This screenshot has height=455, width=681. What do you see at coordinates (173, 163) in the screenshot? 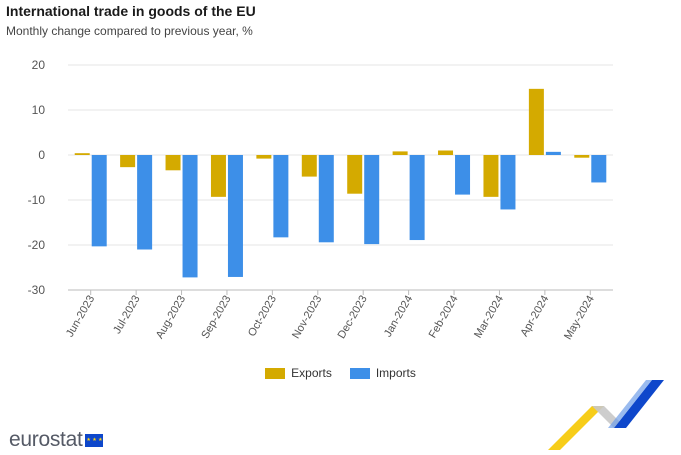
I see `bar-exports-aug-2023` at bounding box center [173, 163].